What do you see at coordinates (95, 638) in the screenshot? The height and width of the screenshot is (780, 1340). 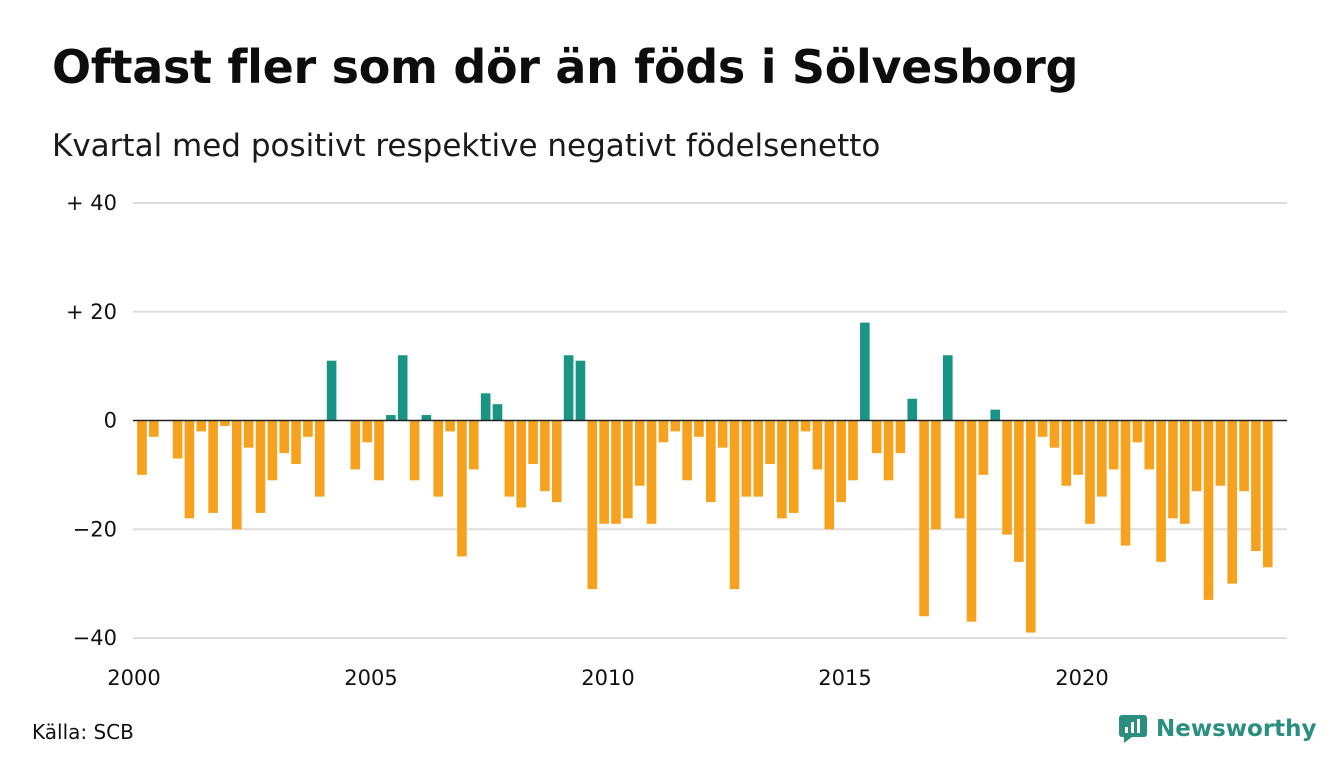 I see `y-tick-label: −40` at bounding box center [95, 638].